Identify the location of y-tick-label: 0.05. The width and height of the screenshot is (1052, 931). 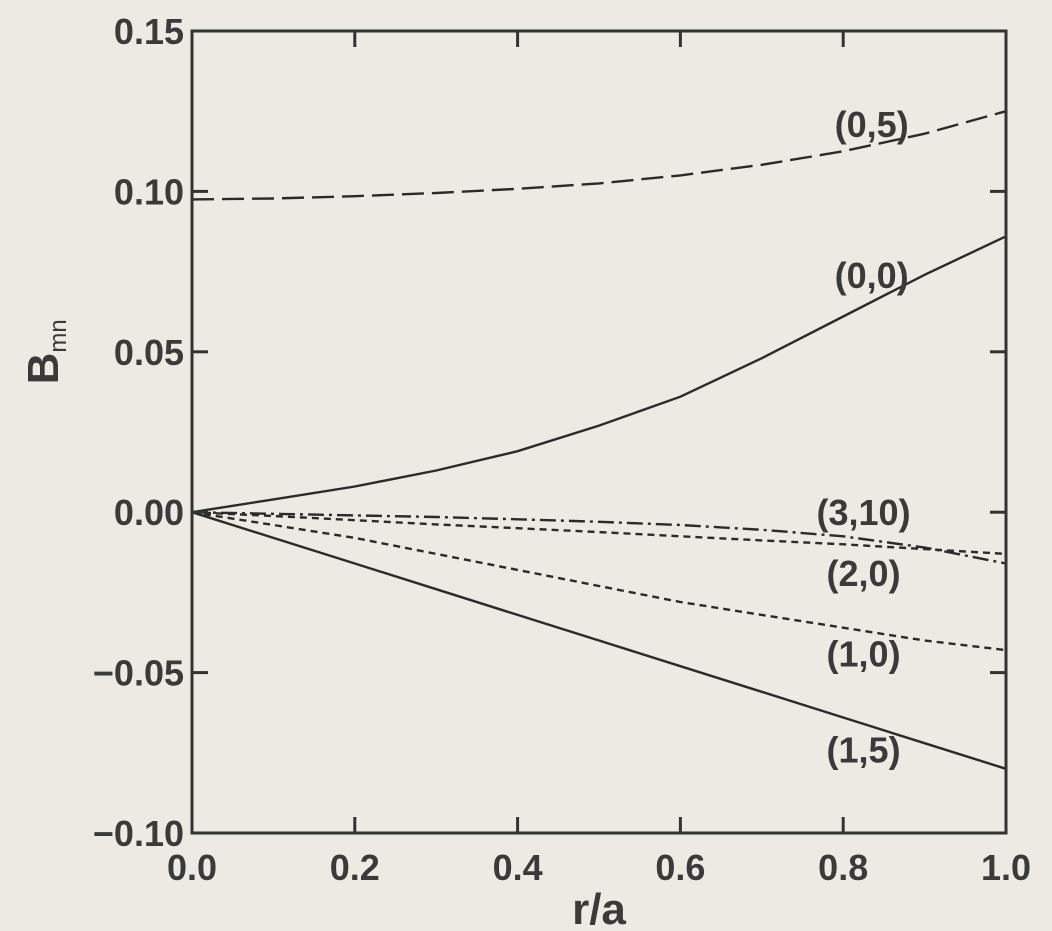
(149, 352).